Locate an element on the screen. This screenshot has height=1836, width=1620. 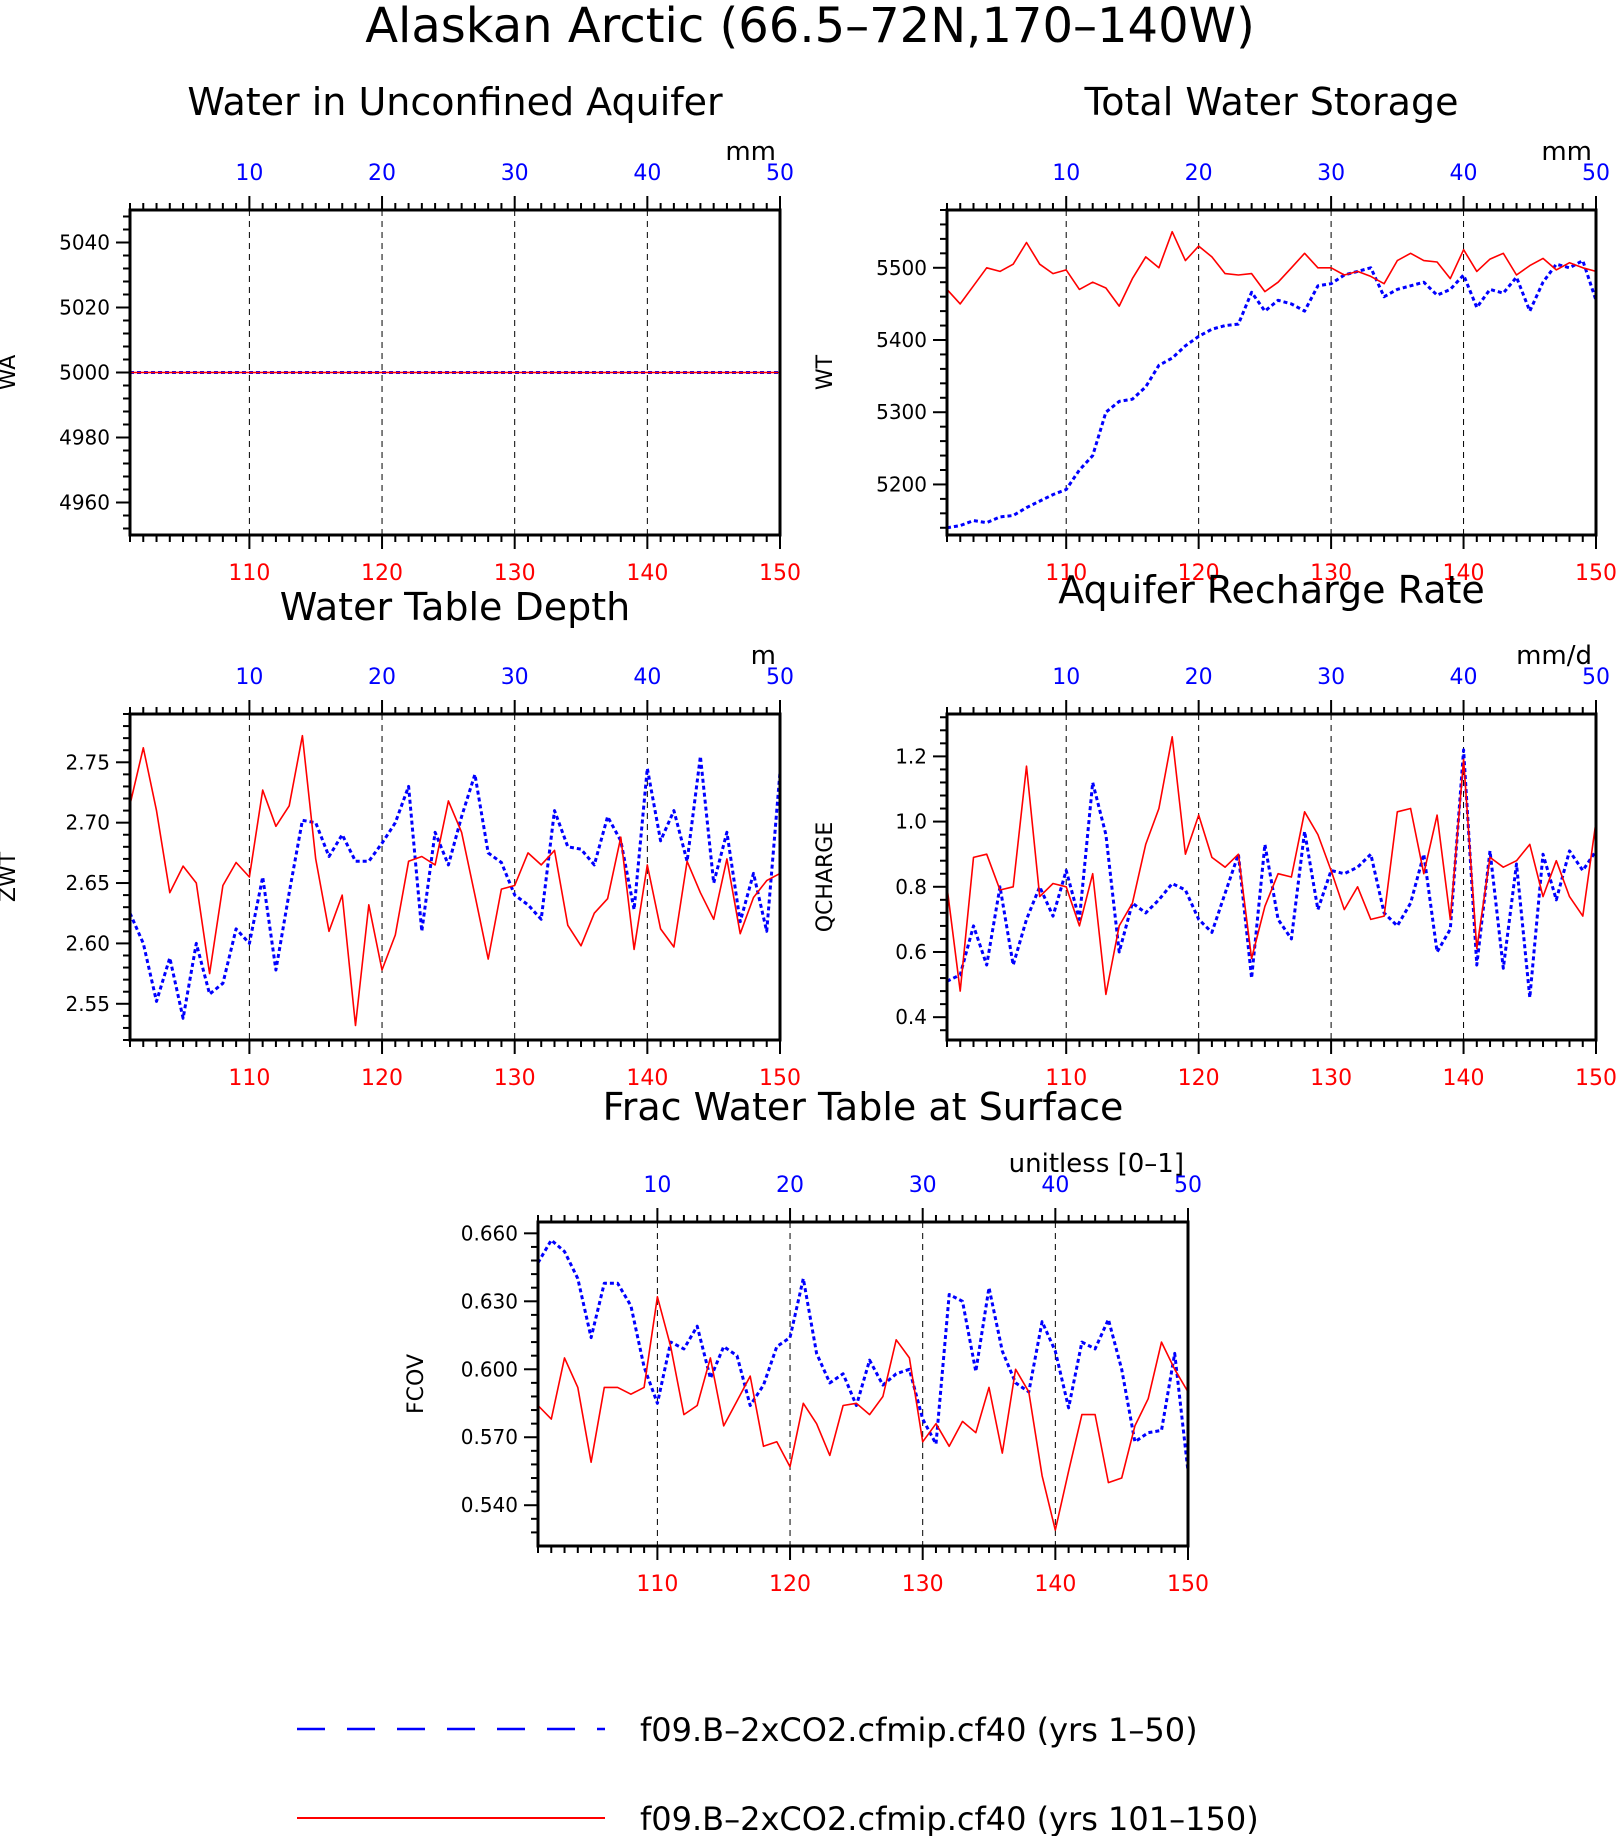
y-tick-label: 2.65 is located at coordinates (87, 883).